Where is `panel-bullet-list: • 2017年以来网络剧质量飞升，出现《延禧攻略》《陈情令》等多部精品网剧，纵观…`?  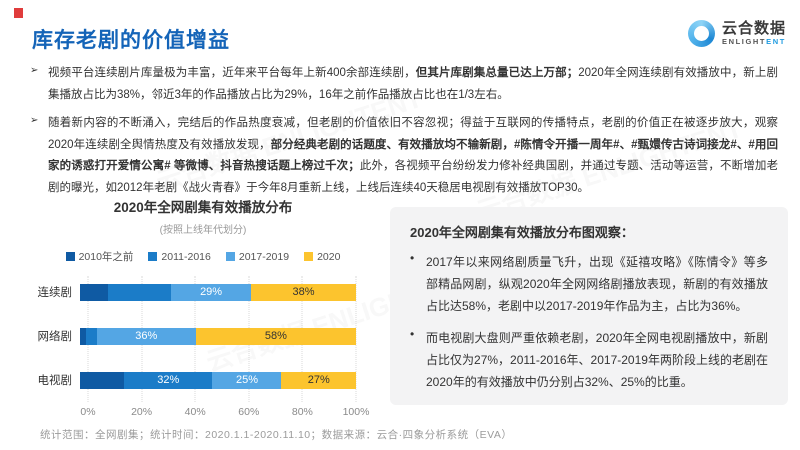
panel-bullet-list: • 2017年以来网络剧质量飞升，出现《延禧攻略》《陈情令》等多部精品网剧，纵观… is located at coordinates (589, 322).